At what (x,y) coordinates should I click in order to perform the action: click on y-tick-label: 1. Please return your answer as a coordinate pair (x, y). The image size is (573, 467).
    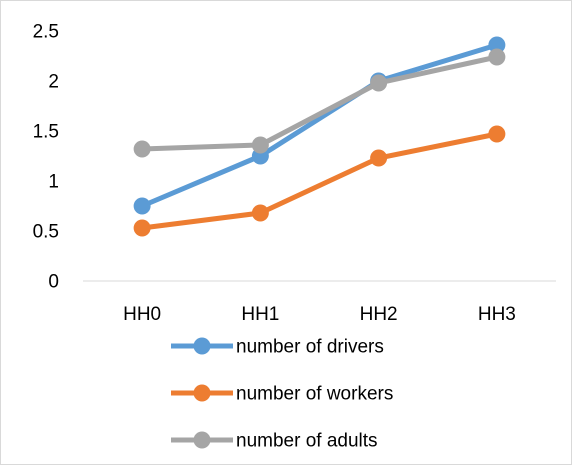
    Looking at the image, I should click on (53, 182).